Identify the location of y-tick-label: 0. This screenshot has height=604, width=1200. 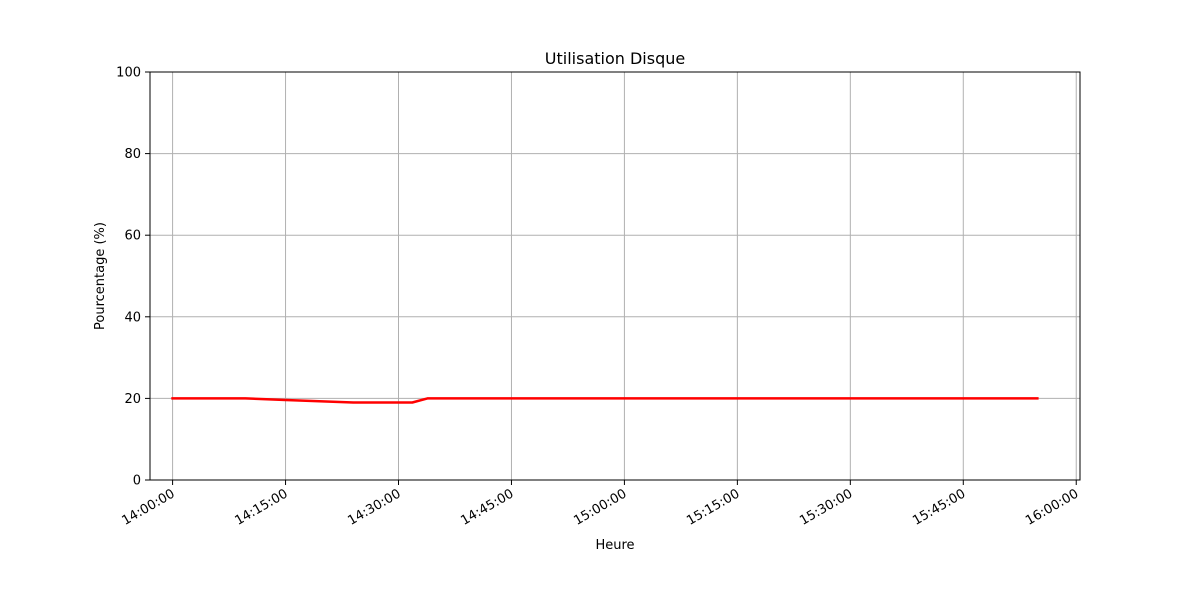
(137, 481).